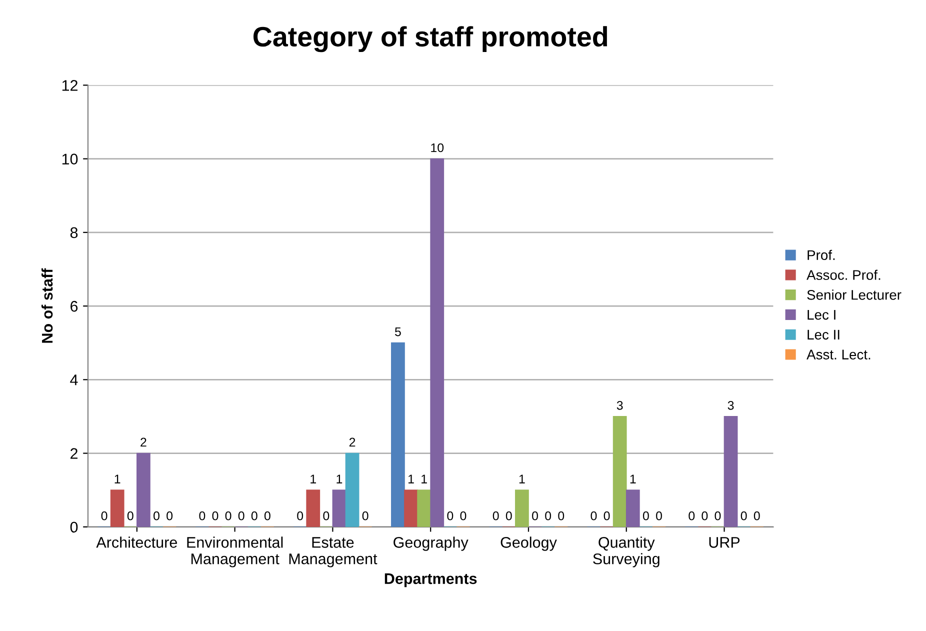 This screenshot has height=631, width=926. What do you see at coordinates (74, 453) in the screenshot?
I see `y-tick-label: 2` at bounding box center [74, 453].